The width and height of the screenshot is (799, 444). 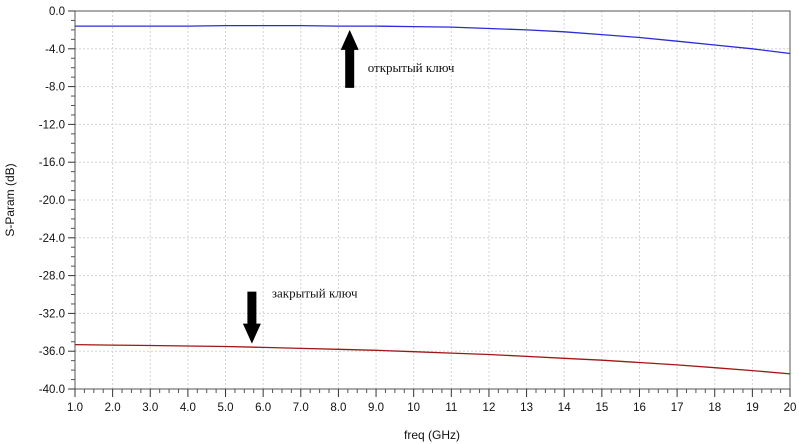 What do you see at coordinates (451, 408) in the screenshot?
I see `x-tick-label: 11` at bounding box center [451, 408].